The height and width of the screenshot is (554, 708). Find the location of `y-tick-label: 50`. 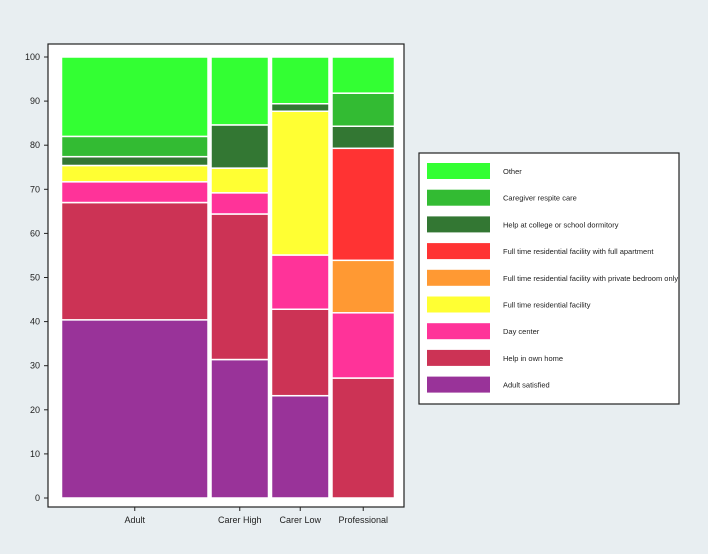

y-tick-label: 50 is located at coordinates (35, 278).